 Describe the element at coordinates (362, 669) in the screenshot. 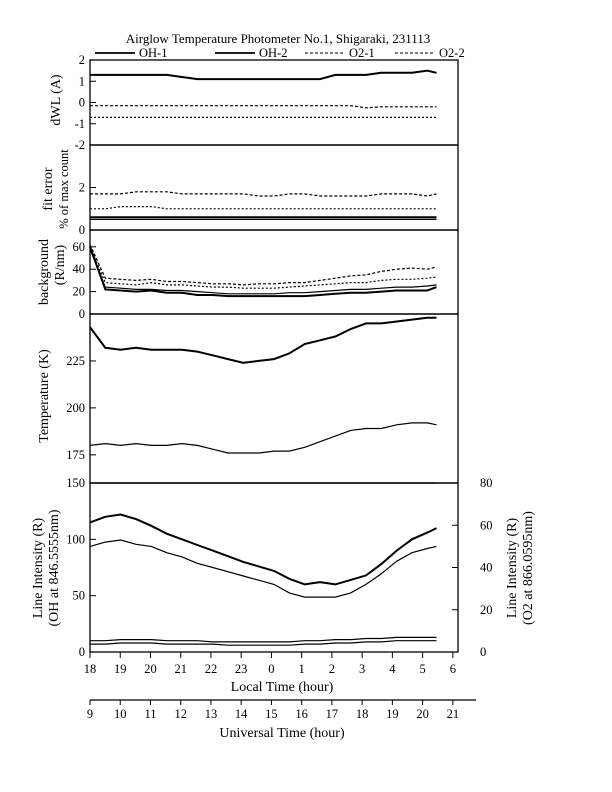

I see `x-tick-local: 3` at that location.